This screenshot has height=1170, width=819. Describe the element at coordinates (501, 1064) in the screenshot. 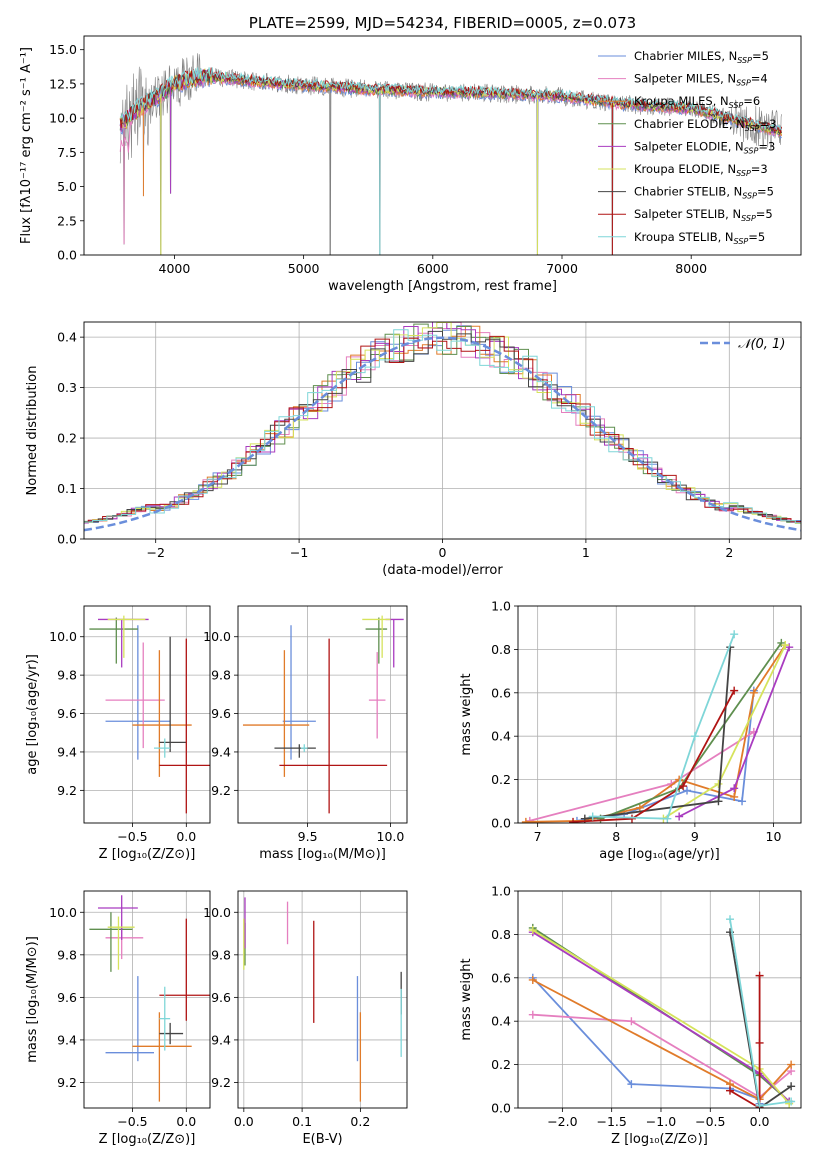

I see `y-tick-label: 0.2` at that location.